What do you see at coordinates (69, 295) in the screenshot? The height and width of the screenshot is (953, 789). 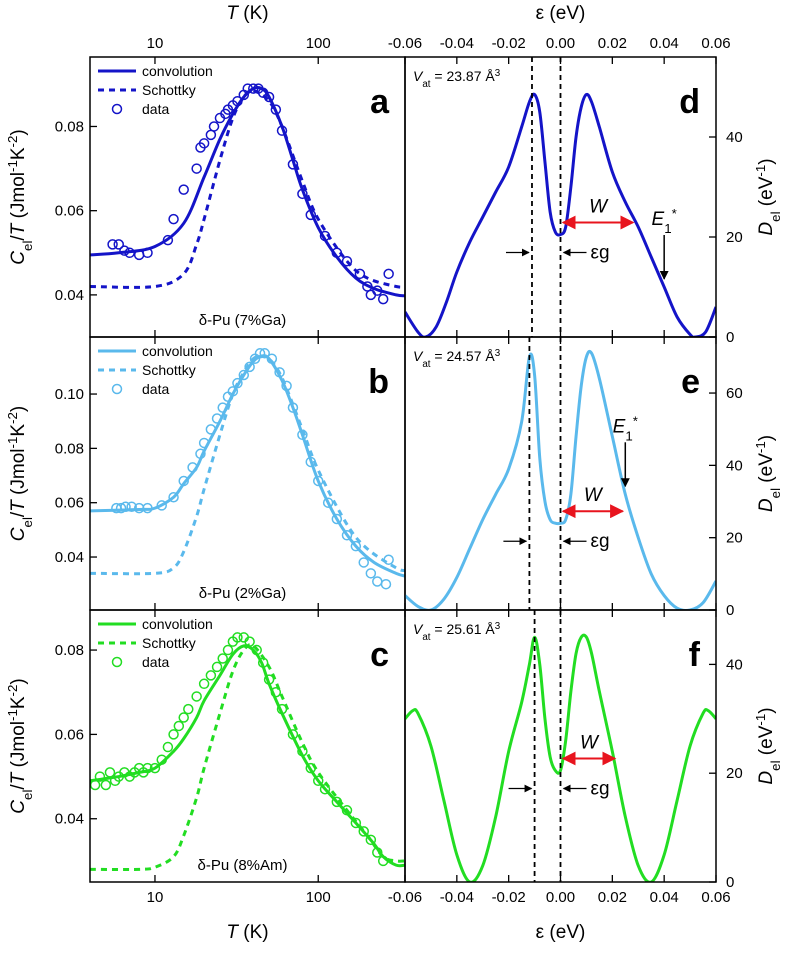 I see `y-tick-label: 0.04` at bounding box center [69, 295].